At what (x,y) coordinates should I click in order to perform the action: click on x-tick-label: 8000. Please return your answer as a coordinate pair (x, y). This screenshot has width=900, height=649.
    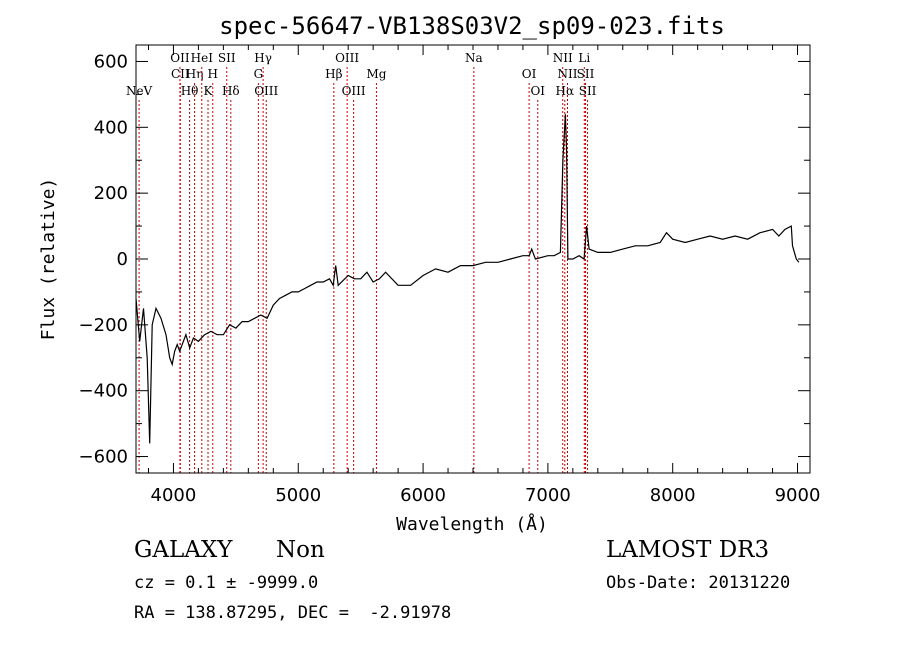
    Looking at the image, I should click on (673, 495).